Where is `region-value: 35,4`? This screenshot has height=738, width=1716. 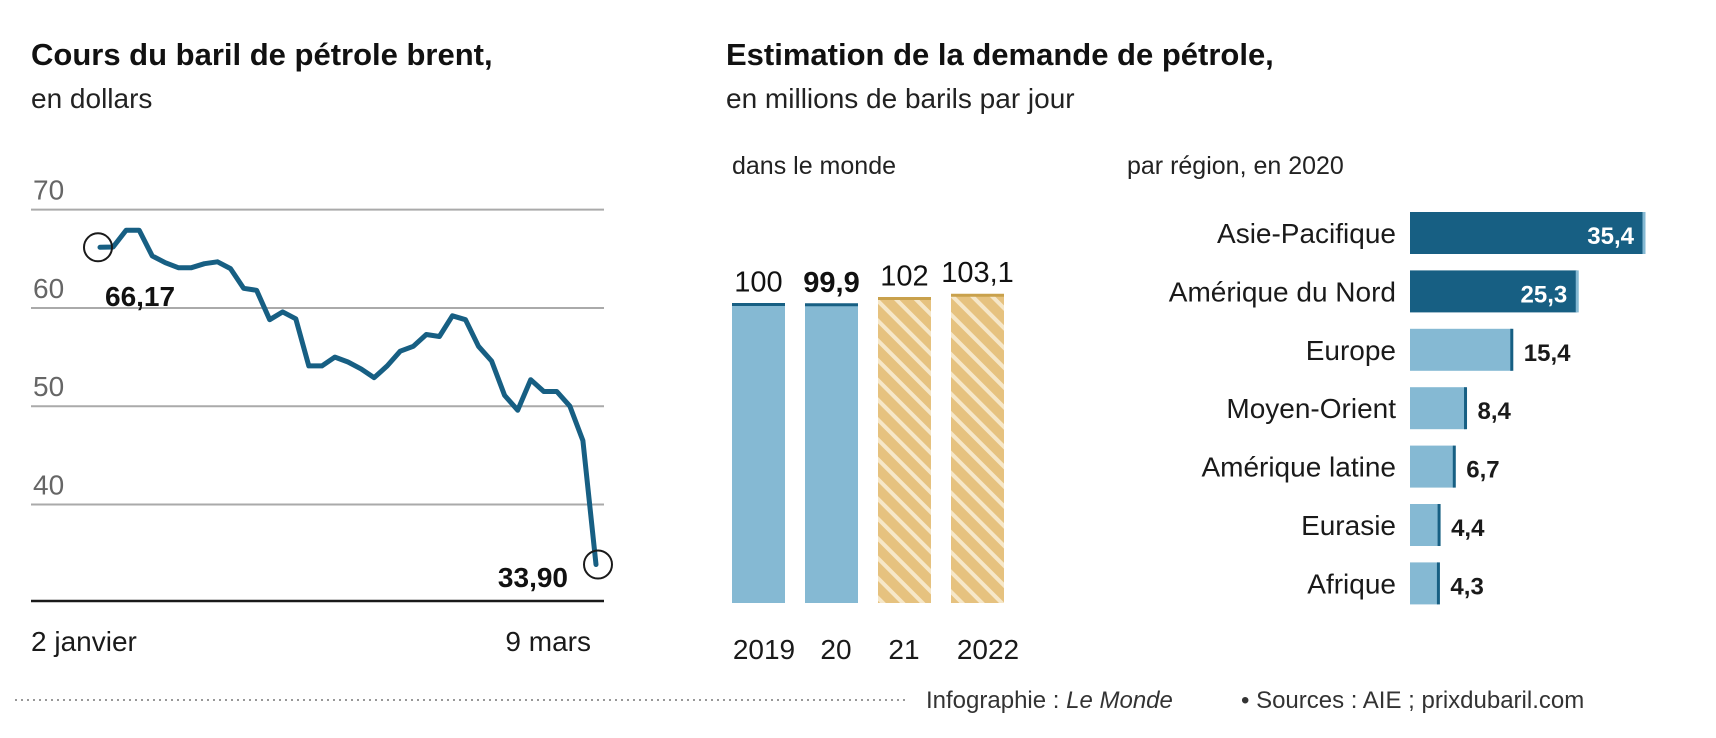
region-value: 35,4 is located at coordinates (1610, 236).